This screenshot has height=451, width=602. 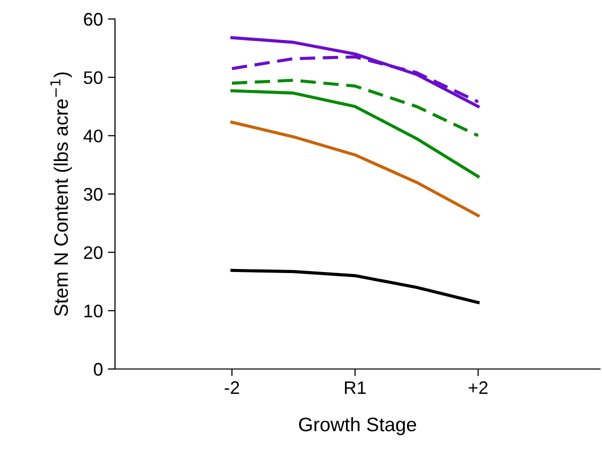 I want to click on x-tick-label: +2, so click(x=478, y=387).